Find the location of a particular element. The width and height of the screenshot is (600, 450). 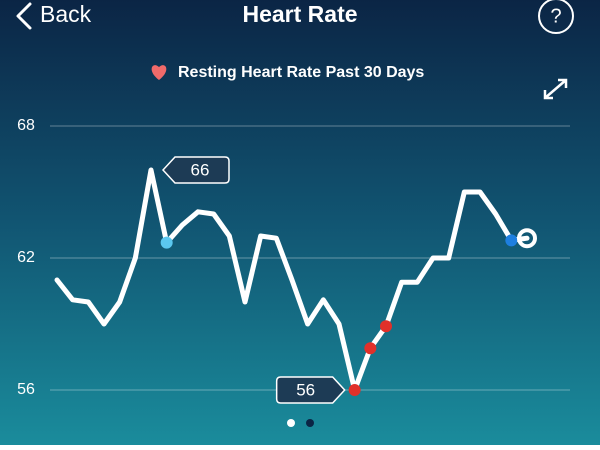

min-label: 56 is located at coordinates (305, 389).